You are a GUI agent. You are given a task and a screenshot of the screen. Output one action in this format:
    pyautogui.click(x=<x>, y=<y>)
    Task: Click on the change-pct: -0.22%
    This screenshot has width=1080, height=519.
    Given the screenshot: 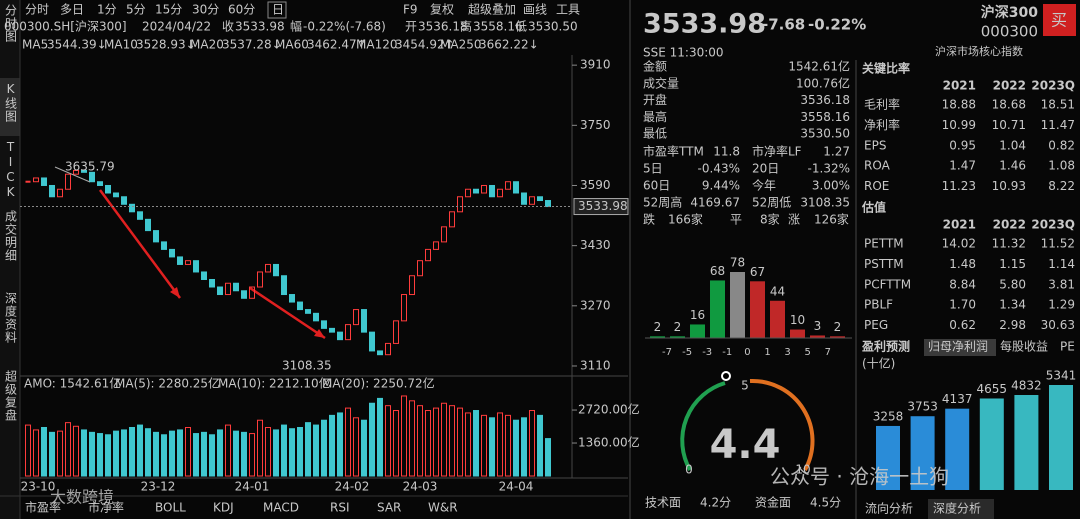 What is the action you would take?
    pyautogui.click(x=837, y=25)
    